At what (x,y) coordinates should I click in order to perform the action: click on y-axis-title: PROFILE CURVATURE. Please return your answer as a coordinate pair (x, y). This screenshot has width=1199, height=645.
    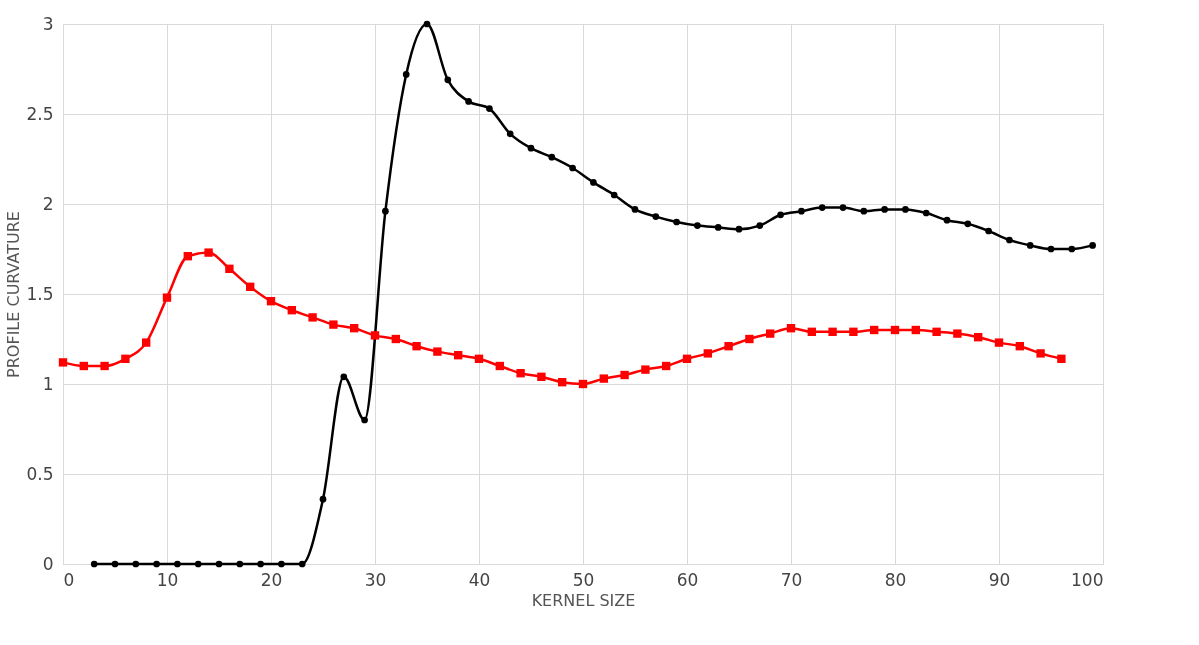
    Looking at the image, I should click on (14, 294).